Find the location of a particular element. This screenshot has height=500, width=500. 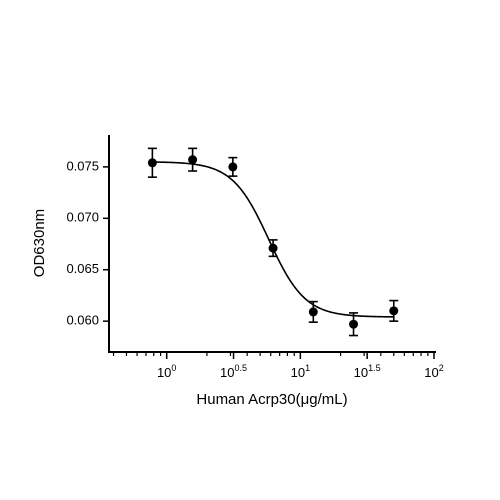

x-tick-label: 100.5 is located at coordinates (233, 371).